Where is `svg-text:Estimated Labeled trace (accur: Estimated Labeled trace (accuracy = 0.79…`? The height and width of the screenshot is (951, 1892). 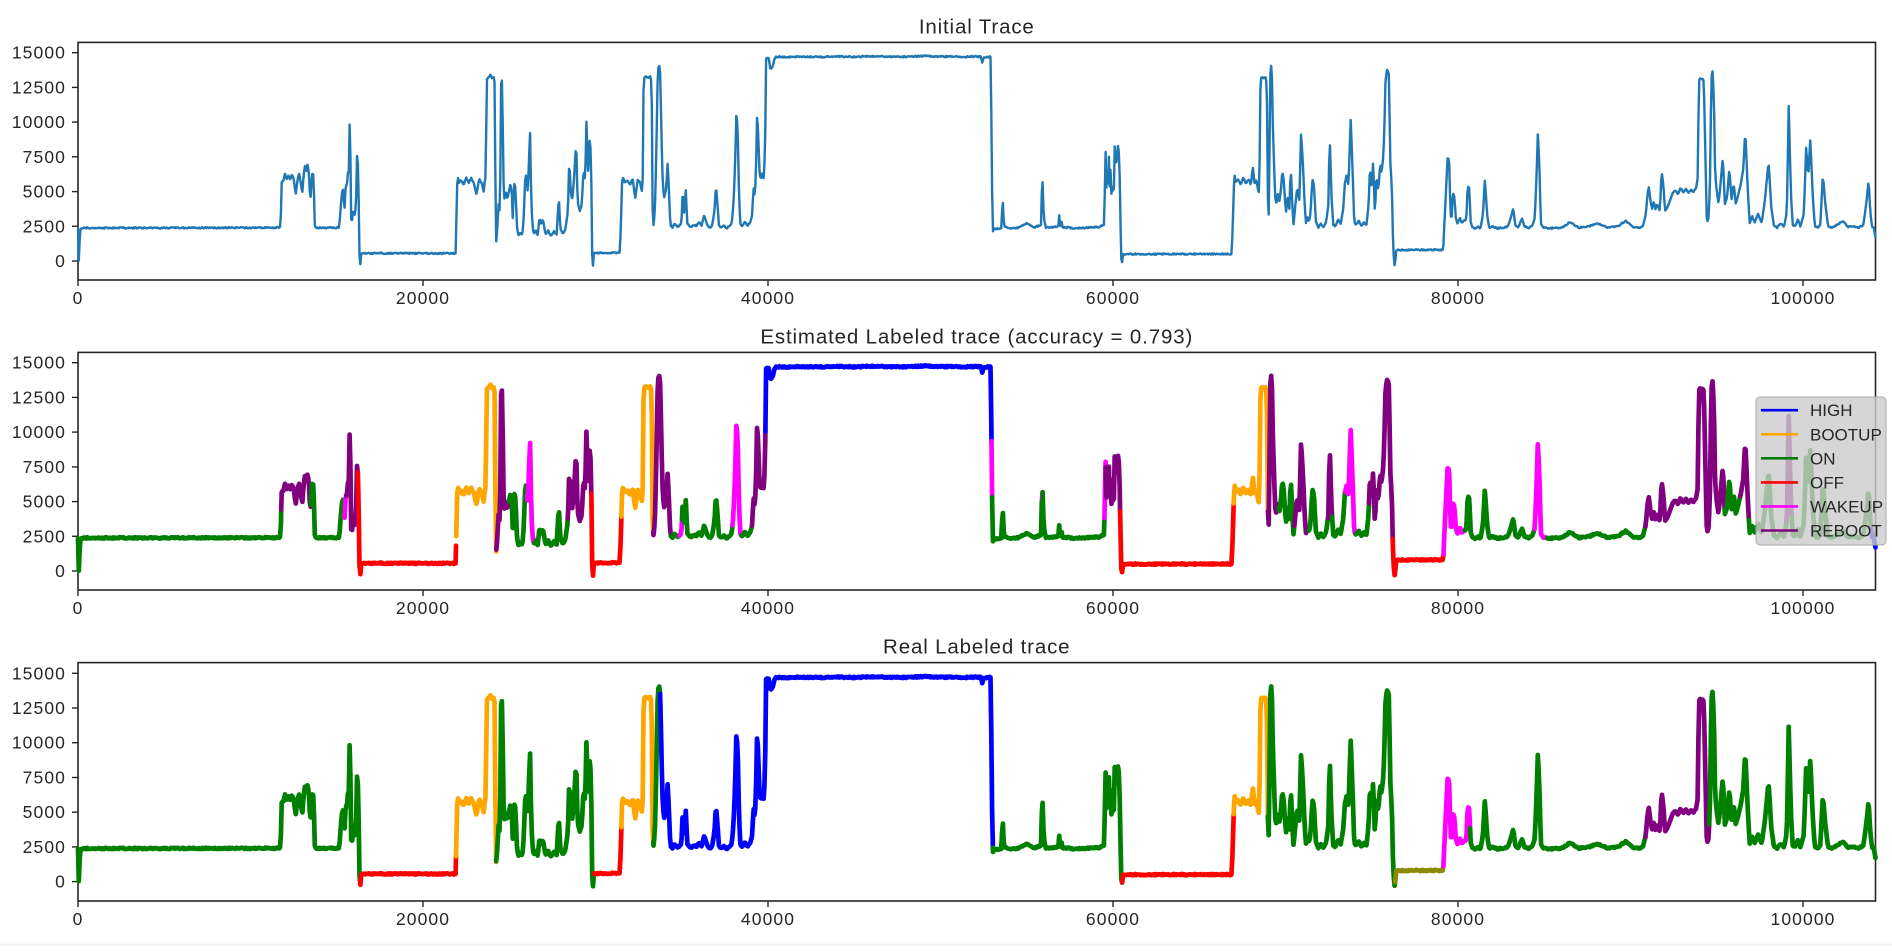
svg-text:Estimated Labeled trace (accur: Estimated Labeled trace (accuracy = 0.79… is located at coordinates (976, 337).